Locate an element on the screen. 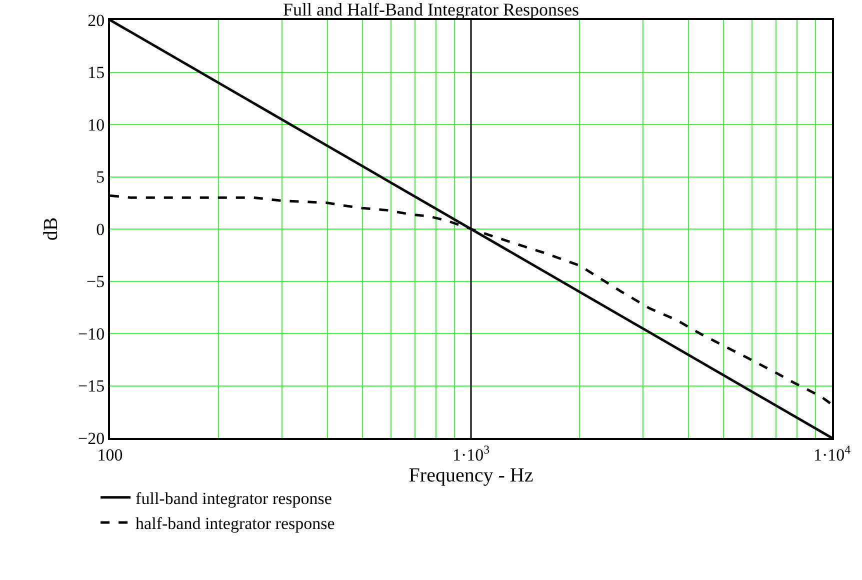  y-tick-label: 20 is located at coordinates (96, 20).